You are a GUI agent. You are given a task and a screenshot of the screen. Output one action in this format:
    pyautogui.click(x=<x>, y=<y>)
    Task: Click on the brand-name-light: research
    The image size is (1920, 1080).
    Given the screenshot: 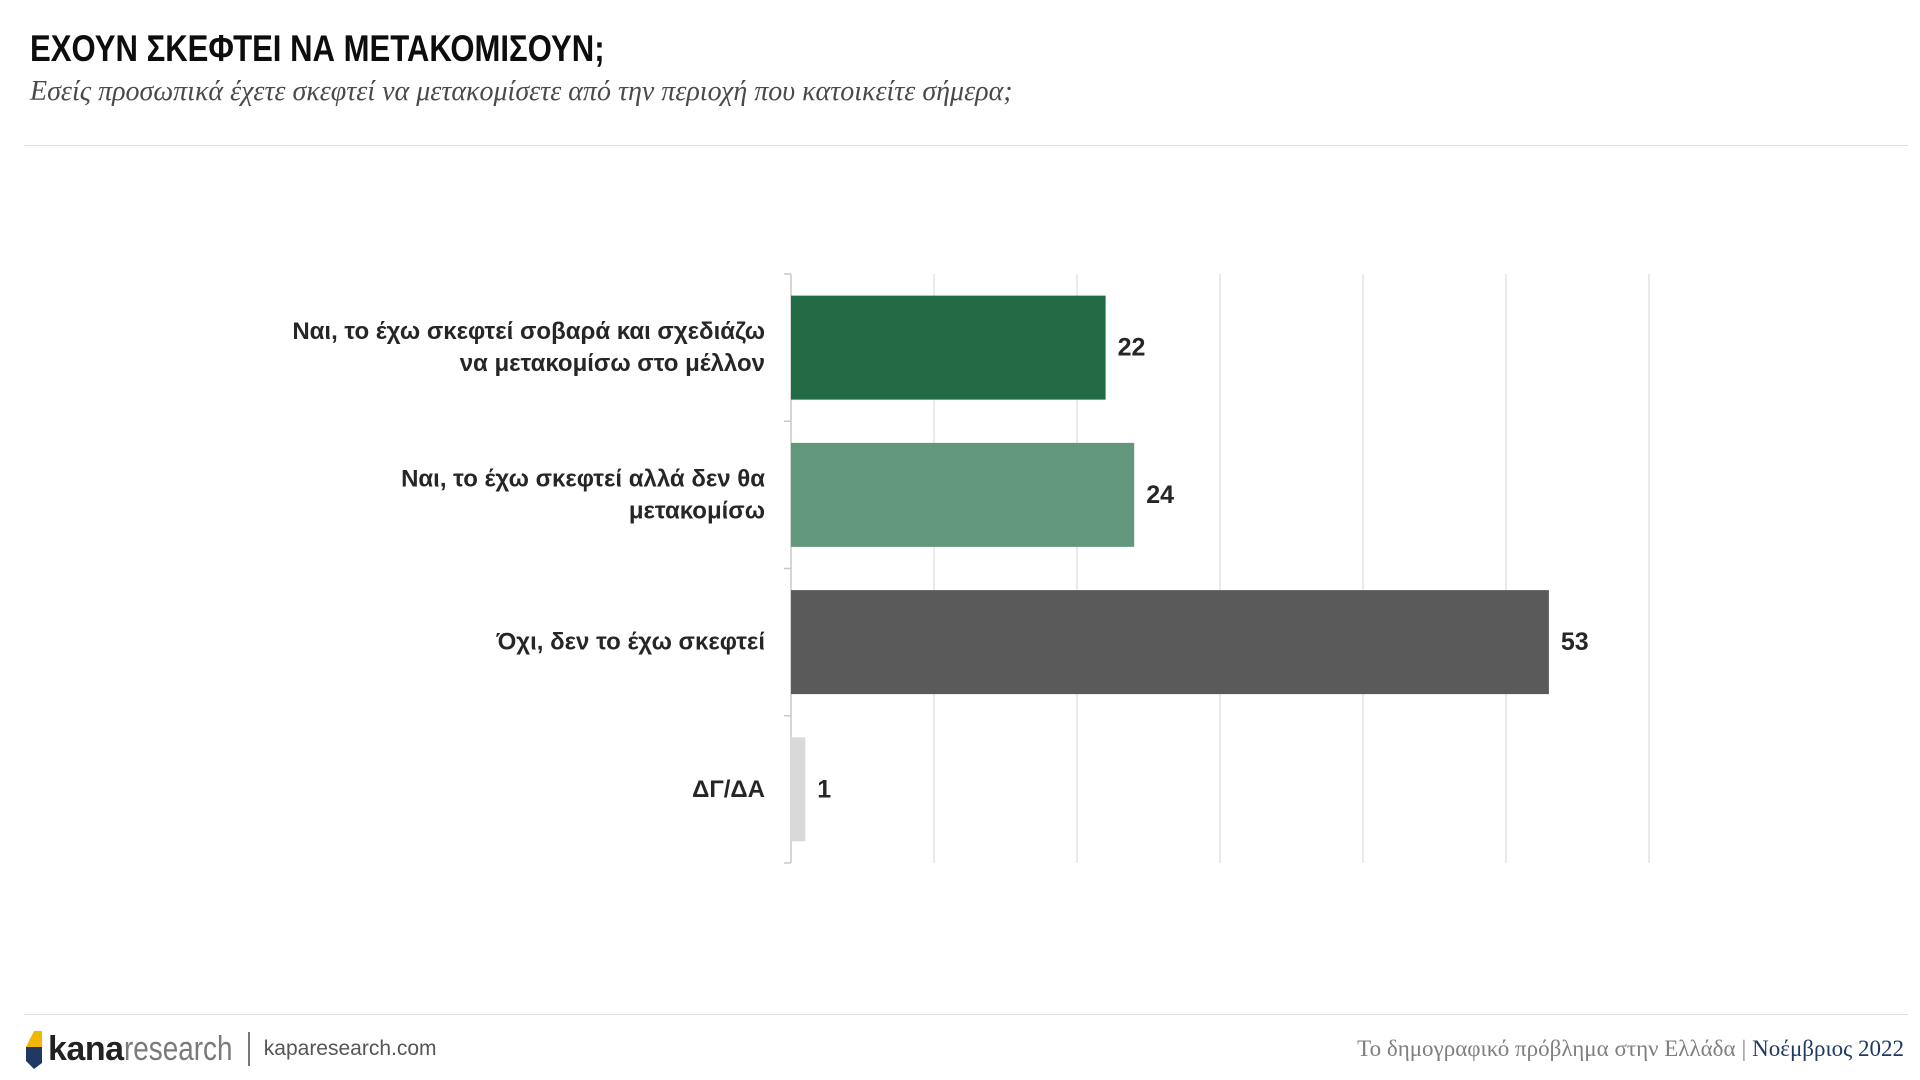 What is the action you would take?
    pyautogui.click(x=177, y=1048)
    